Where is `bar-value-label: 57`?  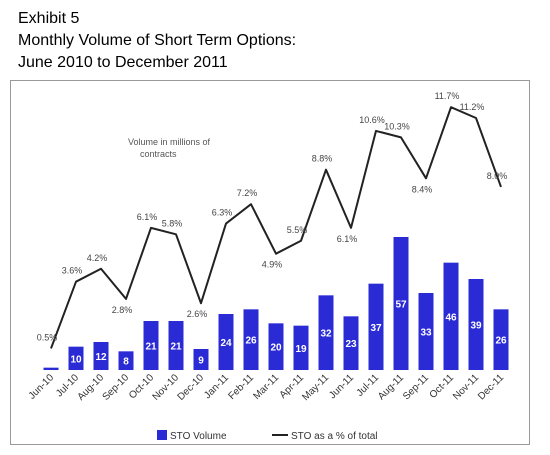
bar-value-label: 57 is located at coordinates (401, 305).